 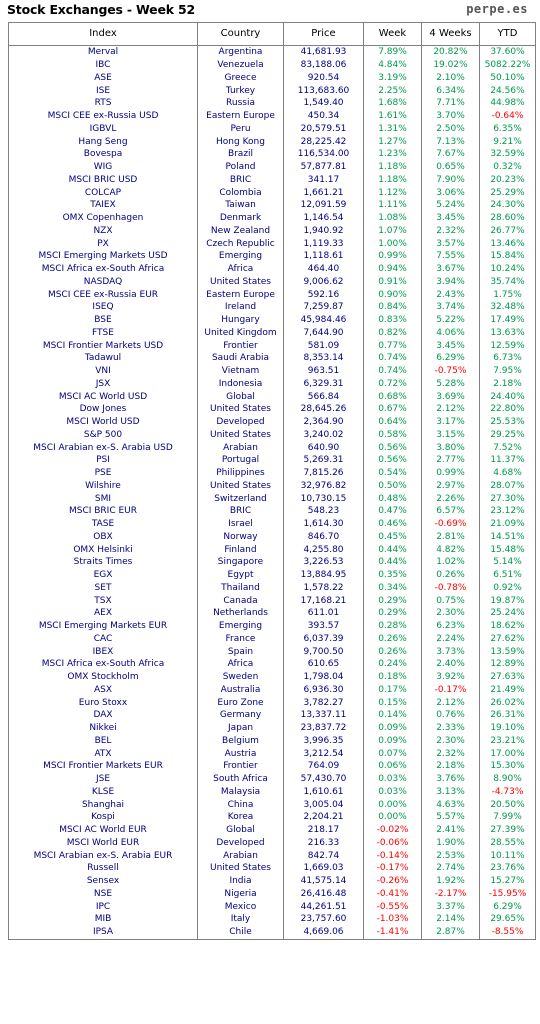 I want to click on cell-4-weeks-change: 19.02%, so click(x=450, y=65).